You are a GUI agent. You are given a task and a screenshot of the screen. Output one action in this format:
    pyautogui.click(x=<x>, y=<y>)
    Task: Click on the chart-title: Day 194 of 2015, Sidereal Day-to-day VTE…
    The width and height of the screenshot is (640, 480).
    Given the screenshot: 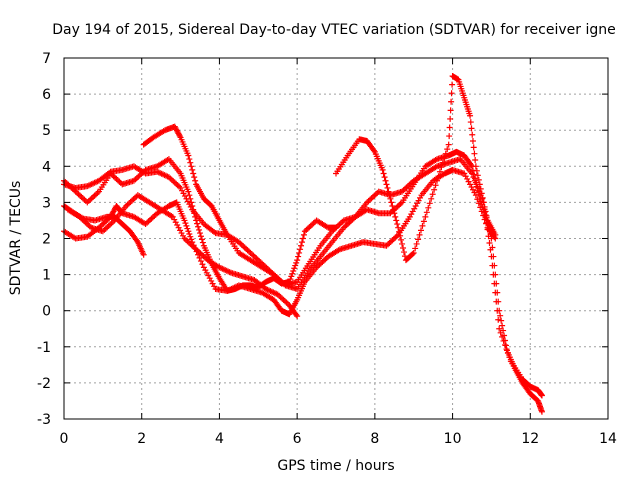 What is the action you would take?
    pyautogui.click(x=333, y=30)
    